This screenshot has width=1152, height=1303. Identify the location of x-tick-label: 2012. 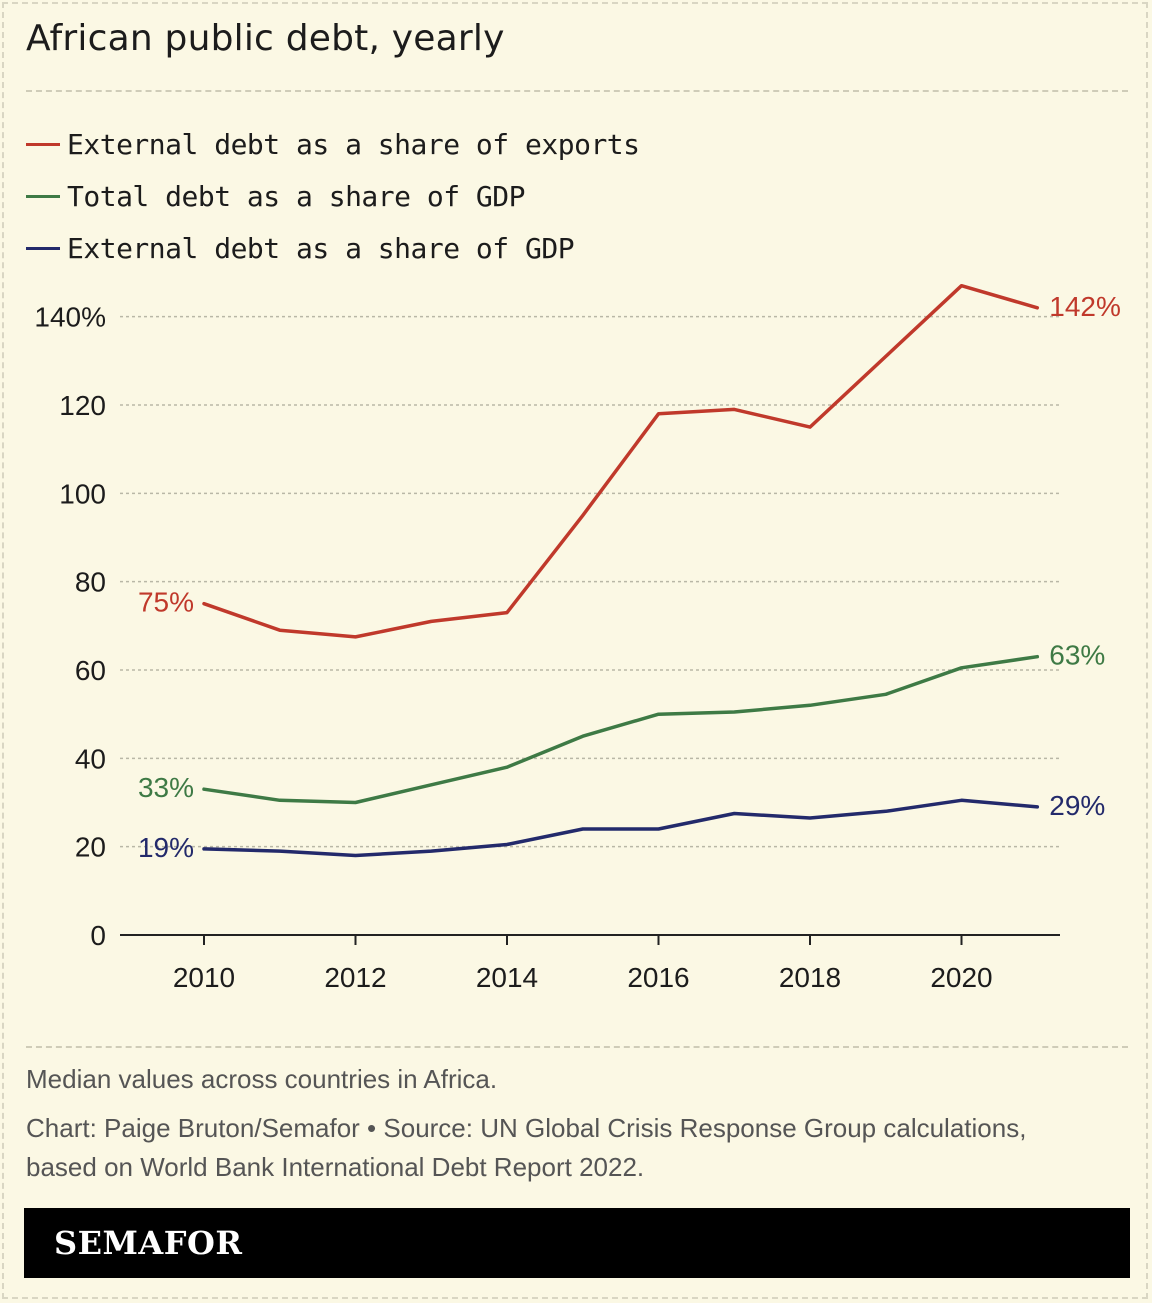
(355, 977).